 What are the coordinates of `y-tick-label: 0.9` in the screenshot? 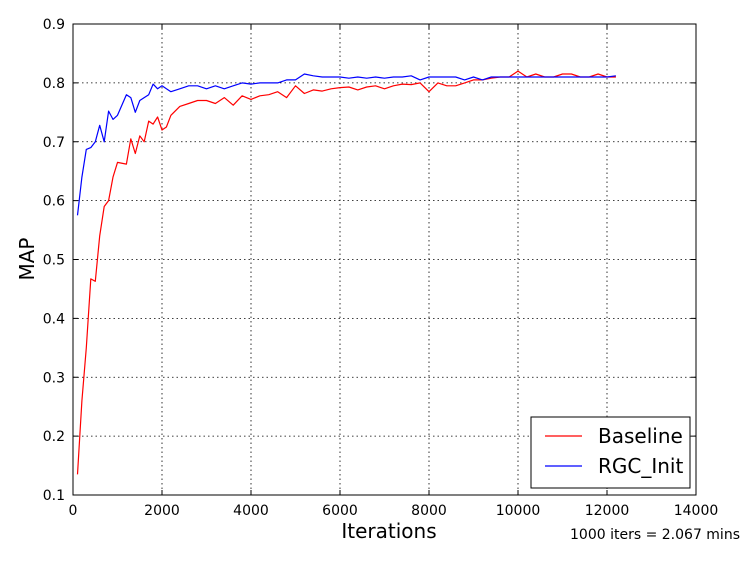 It's located at (54, 25).